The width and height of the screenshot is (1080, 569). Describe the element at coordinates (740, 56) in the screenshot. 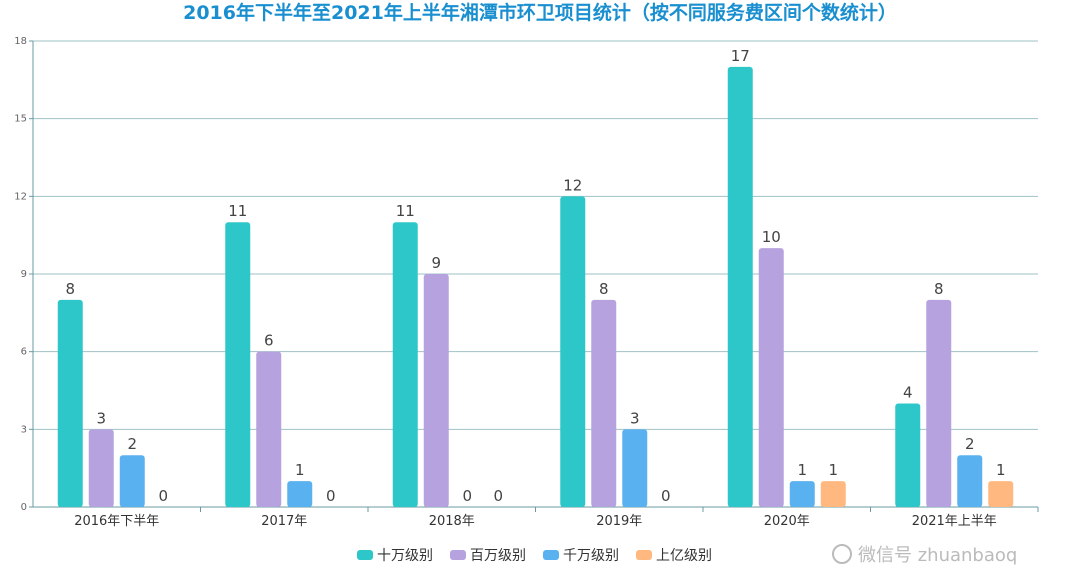

I see `data-label: 17` at that location.